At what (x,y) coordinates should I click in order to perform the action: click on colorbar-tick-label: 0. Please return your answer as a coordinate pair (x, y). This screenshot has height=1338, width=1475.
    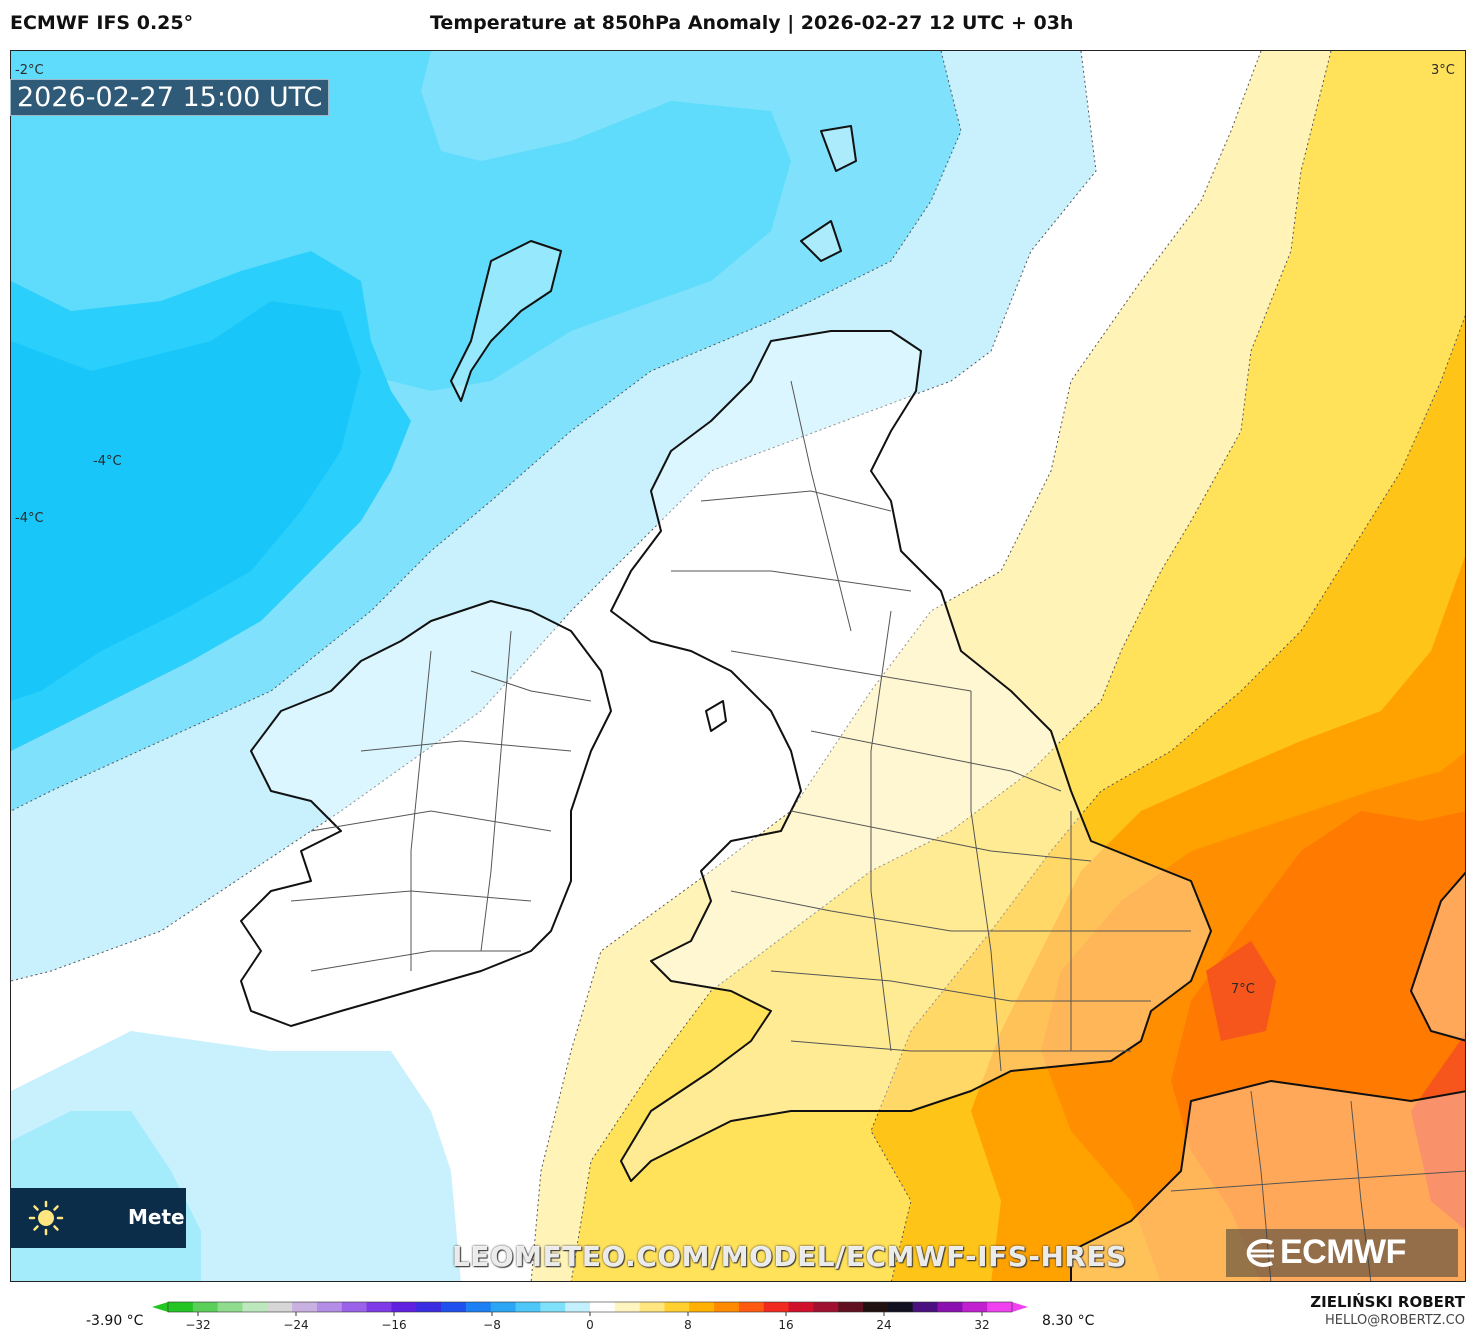
    Looking at the image, I should click on (590, 1325).